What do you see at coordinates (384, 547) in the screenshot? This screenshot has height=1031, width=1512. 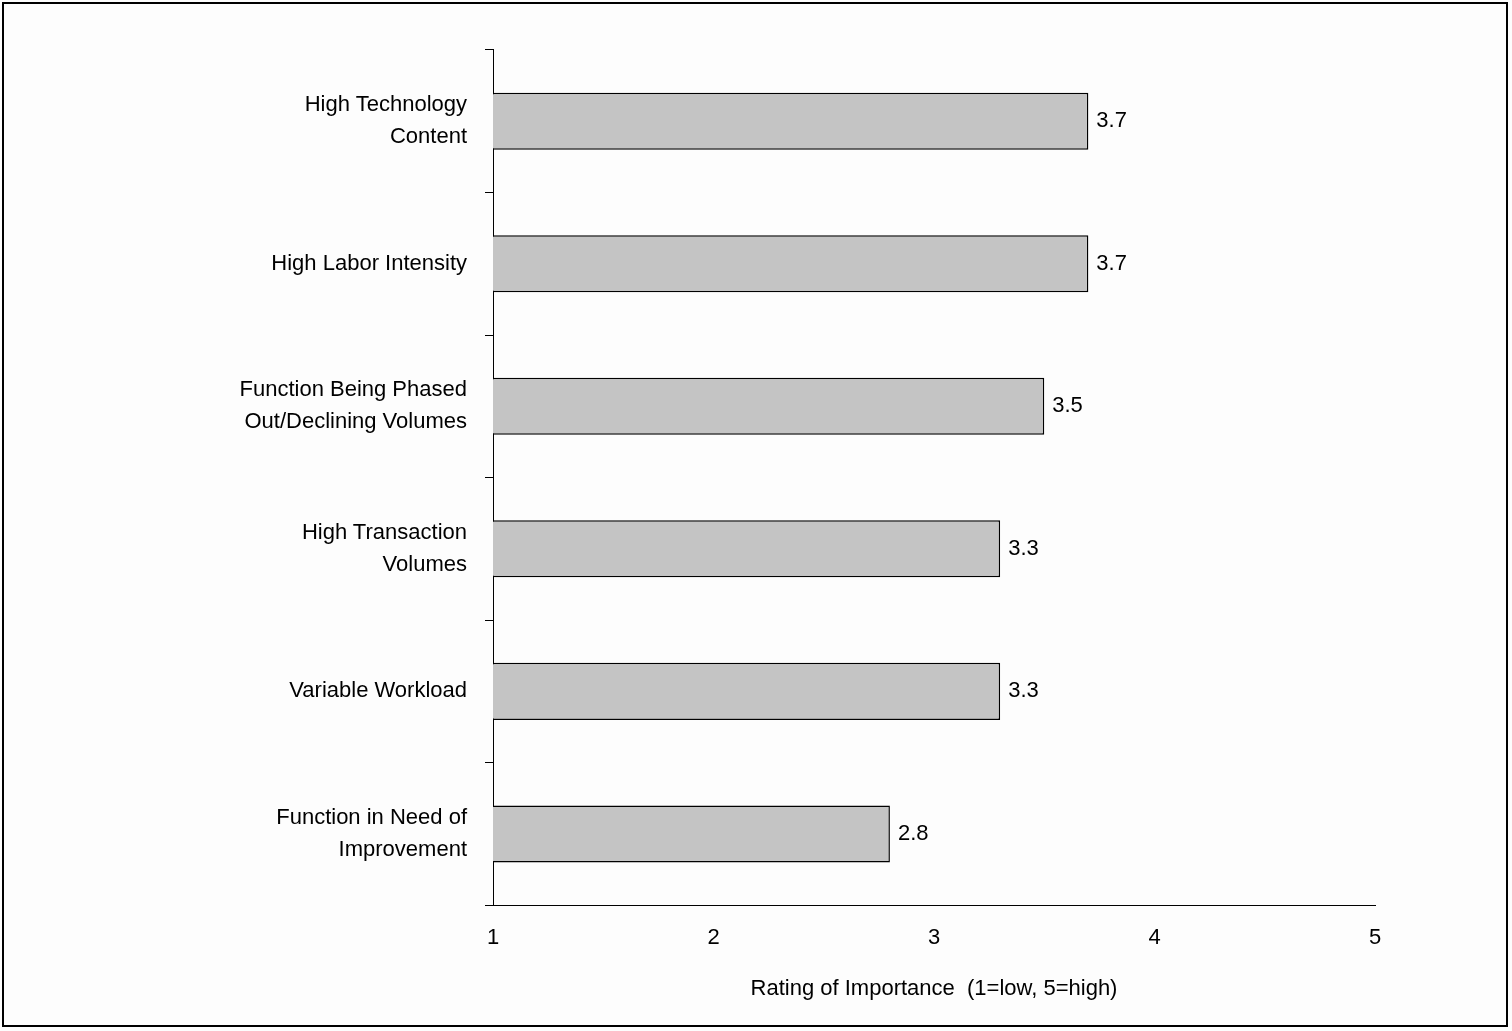 I see `y-tick-label: High Transaction Volumes` at bounding box center [384, 547].